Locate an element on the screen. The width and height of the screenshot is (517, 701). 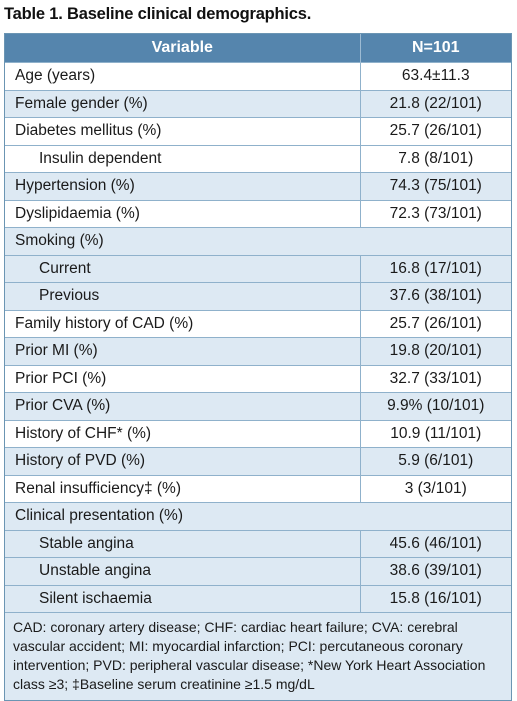
row-value: 72.3 (73/101) is located at coordinates (435, 213).